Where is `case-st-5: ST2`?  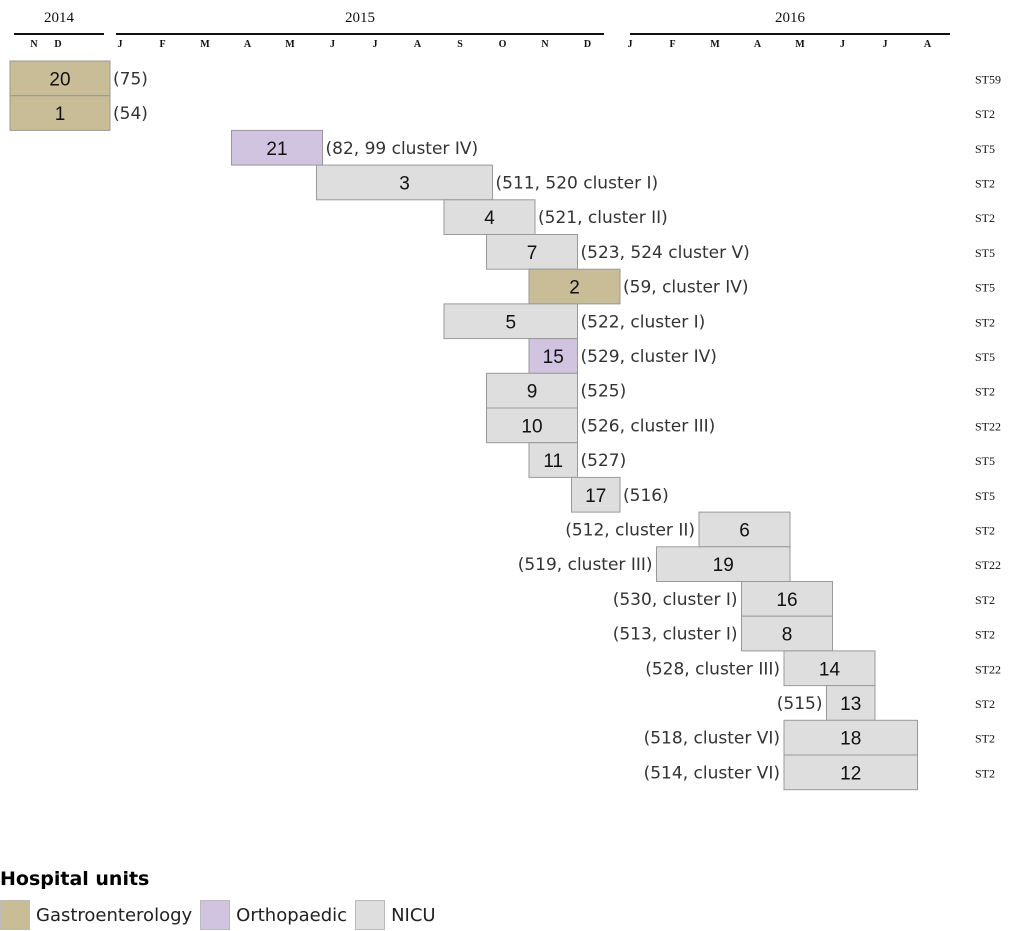
case-st-5: ST2 is located at coordinates (985, 322).